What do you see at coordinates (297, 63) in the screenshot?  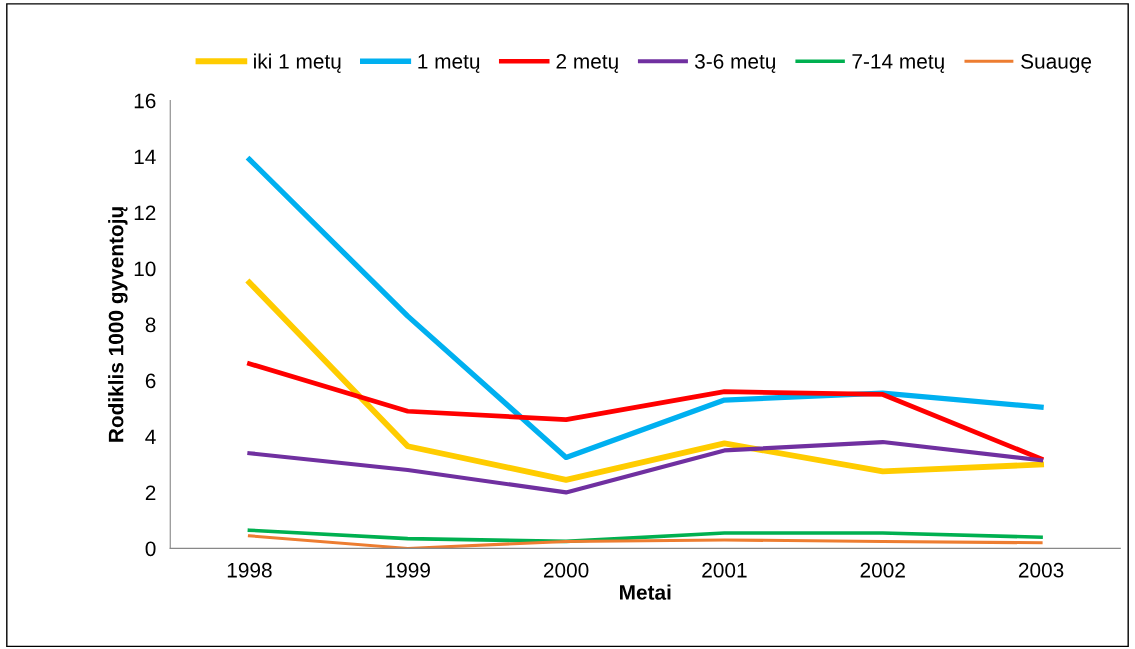 I see `legend-label: iki 1 metų` at bounding box center [297, 63].